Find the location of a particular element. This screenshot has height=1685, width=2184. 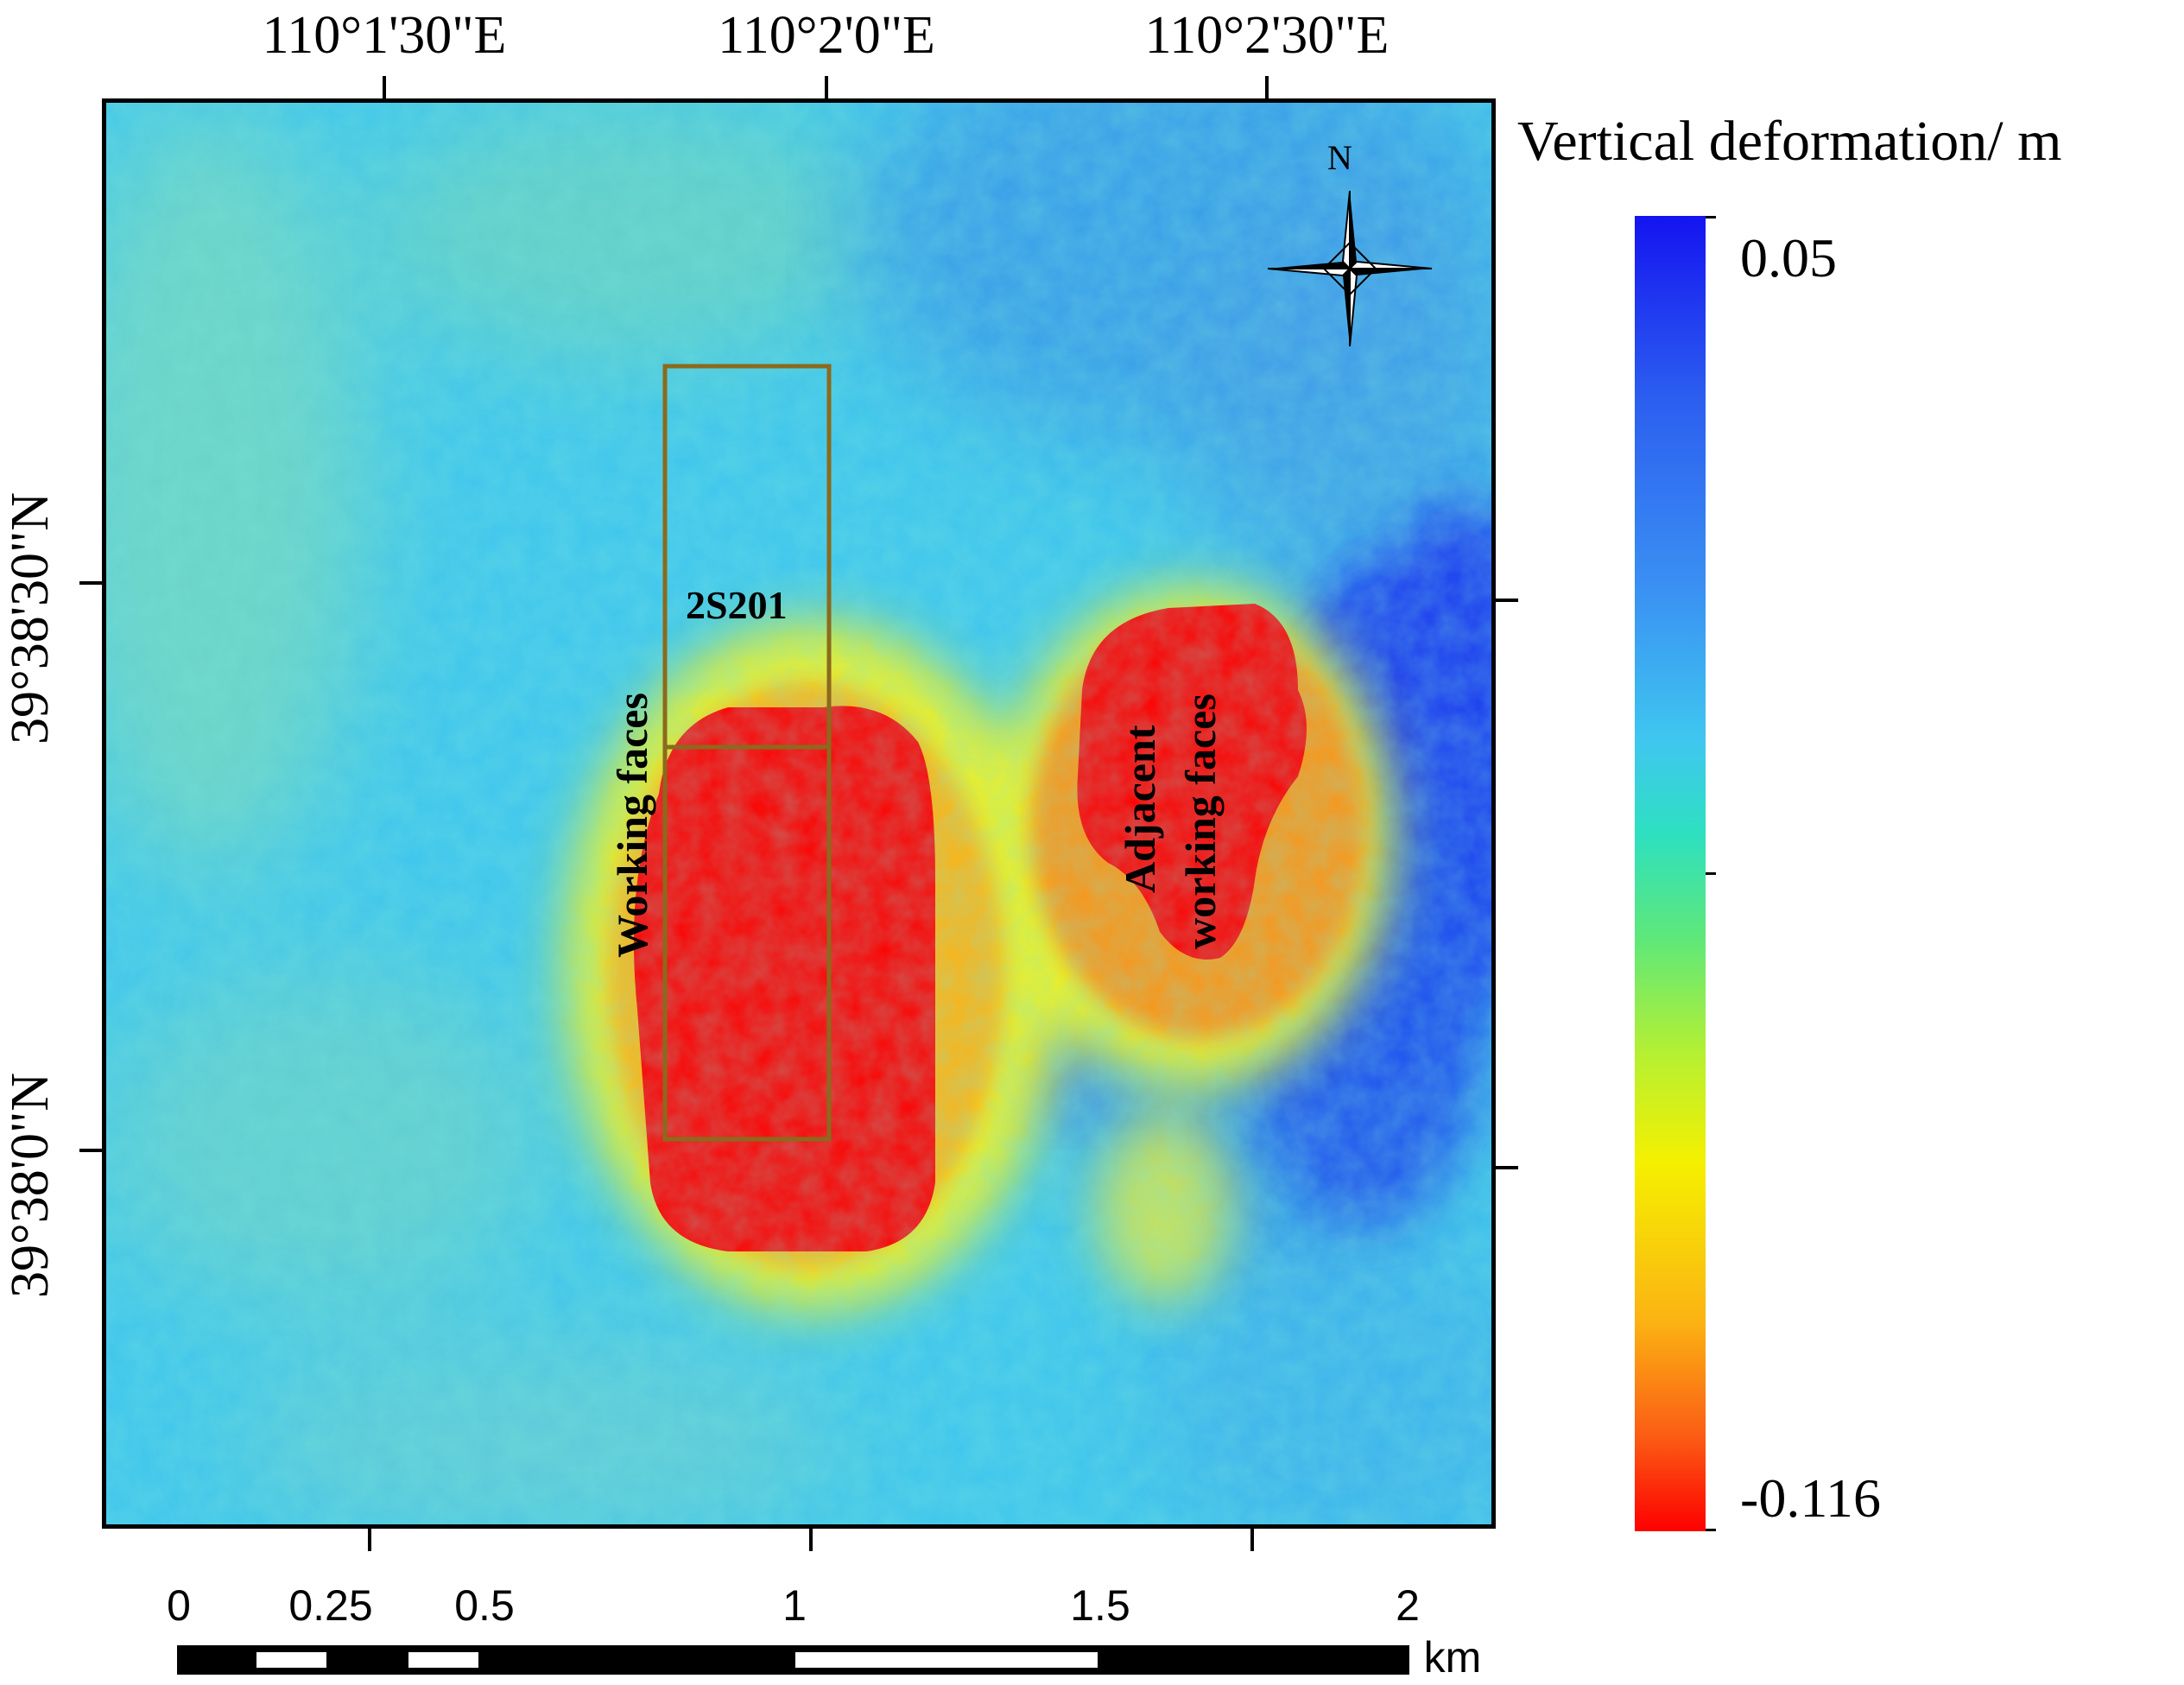

panel-outline is located at coordinates (747, 753).